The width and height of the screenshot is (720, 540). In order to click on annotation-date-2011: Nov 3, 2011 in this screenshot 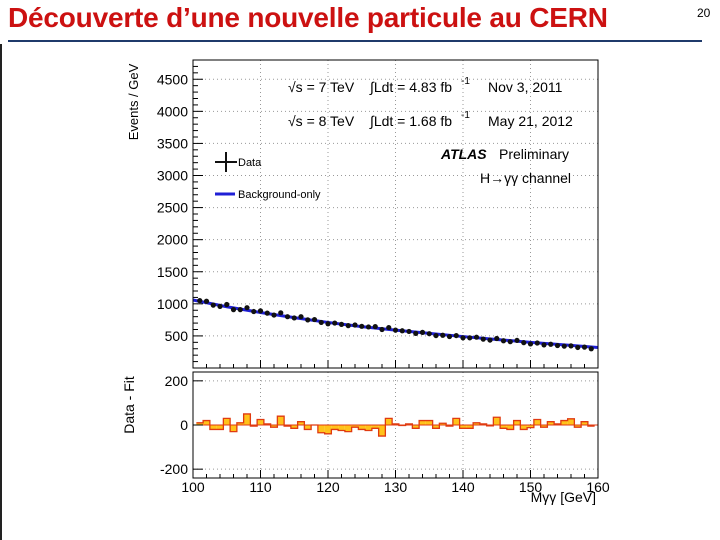, I will do `click(525, 87)`.